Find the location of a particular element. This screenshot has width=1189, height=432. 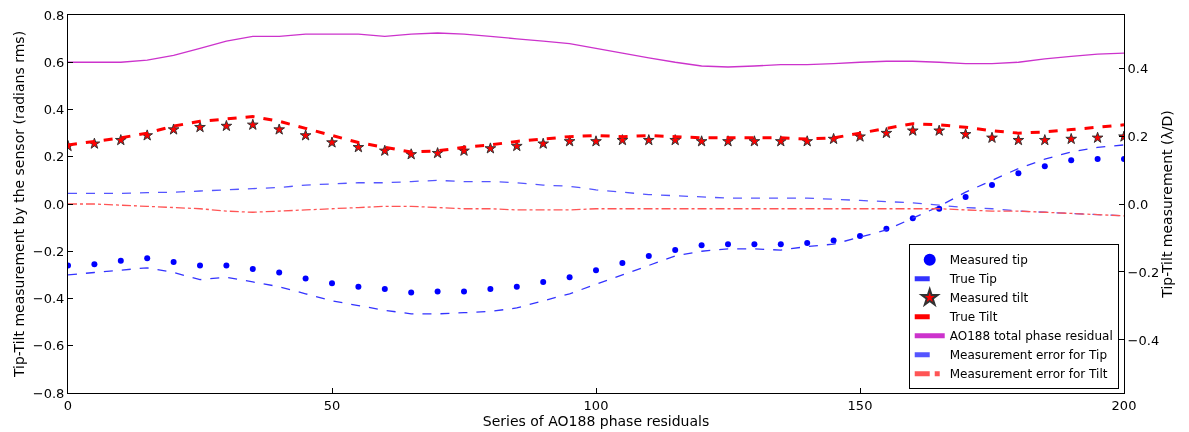

y-tick-label: 0.0 is located at coordinates (54, 204).